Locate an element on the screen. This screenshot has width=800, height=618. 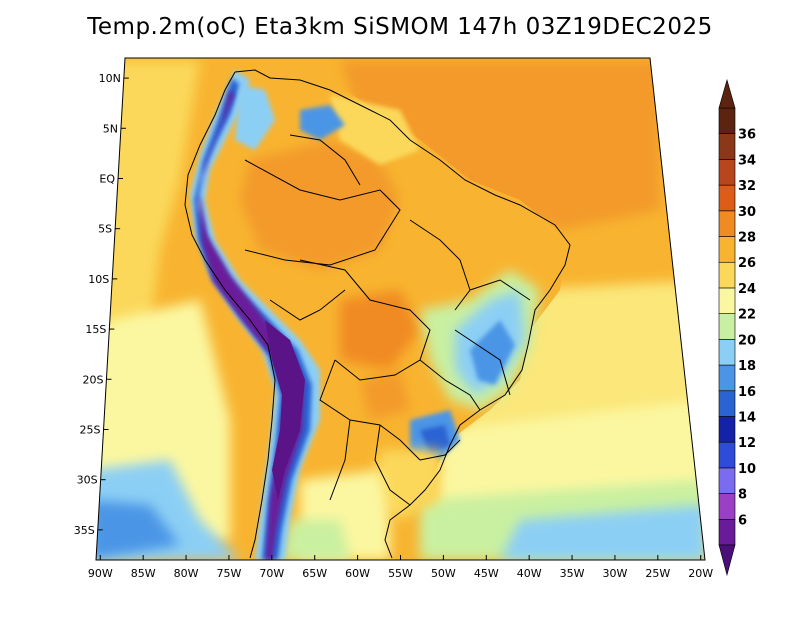
lon-tick-label: 50W is located at coordinates (443, 573).